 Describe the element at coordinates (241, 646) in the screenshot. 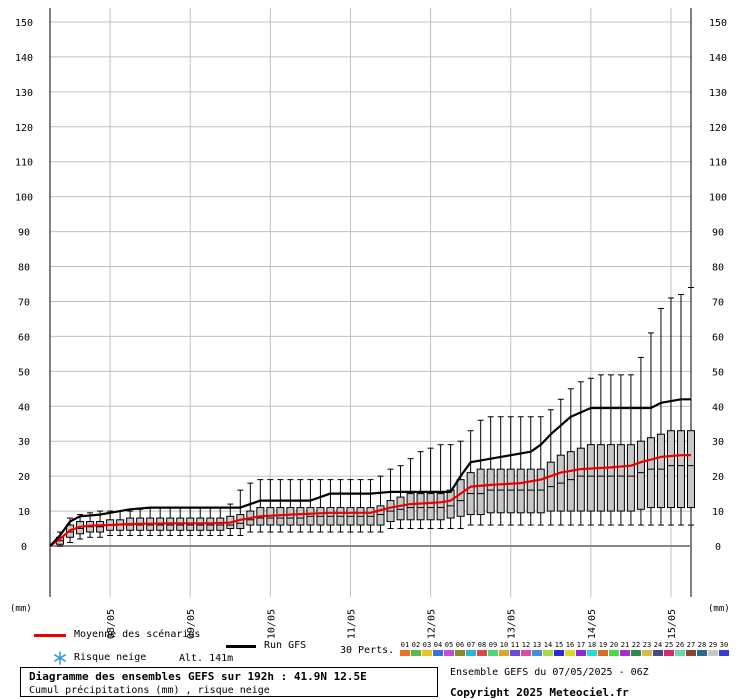

I see `legend-gfs-swatch` at that location.